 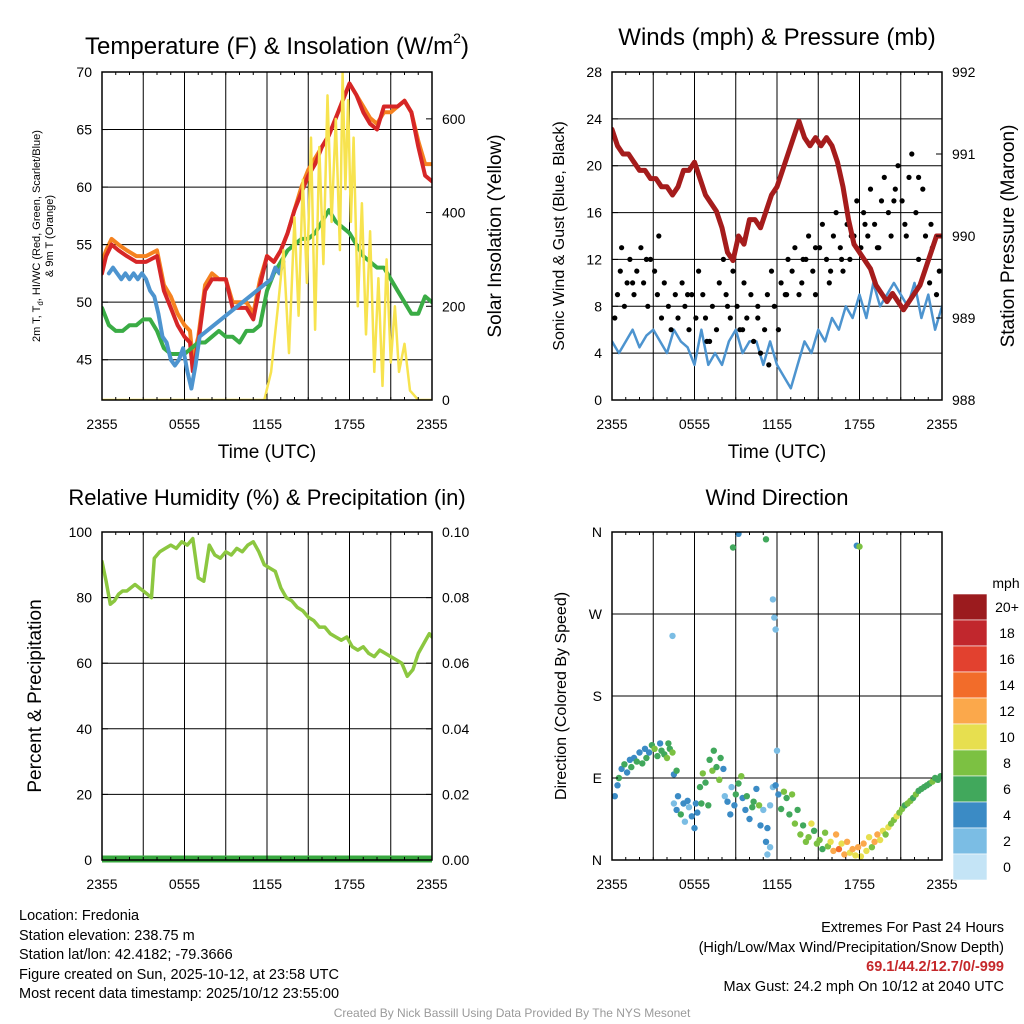 What do you see at coordinates (1007, 841) in the screenshot?
I see `dir-colorbar-label: 2` at bounding box center [1007, 841].